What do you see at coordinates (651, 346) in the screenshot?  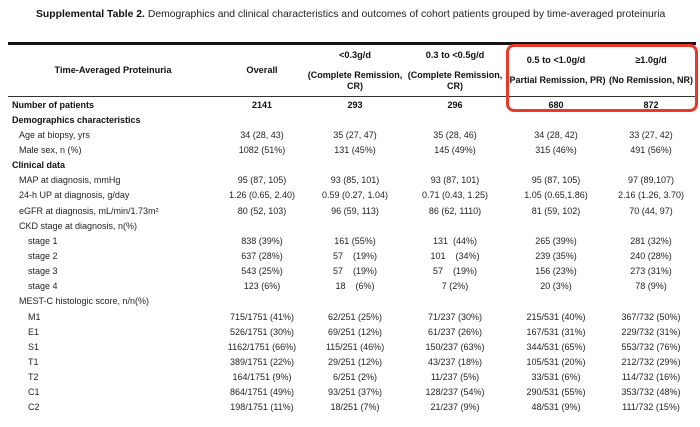 I see `cell-value: 553/732 (76%)` at bounding box center [651, 346].